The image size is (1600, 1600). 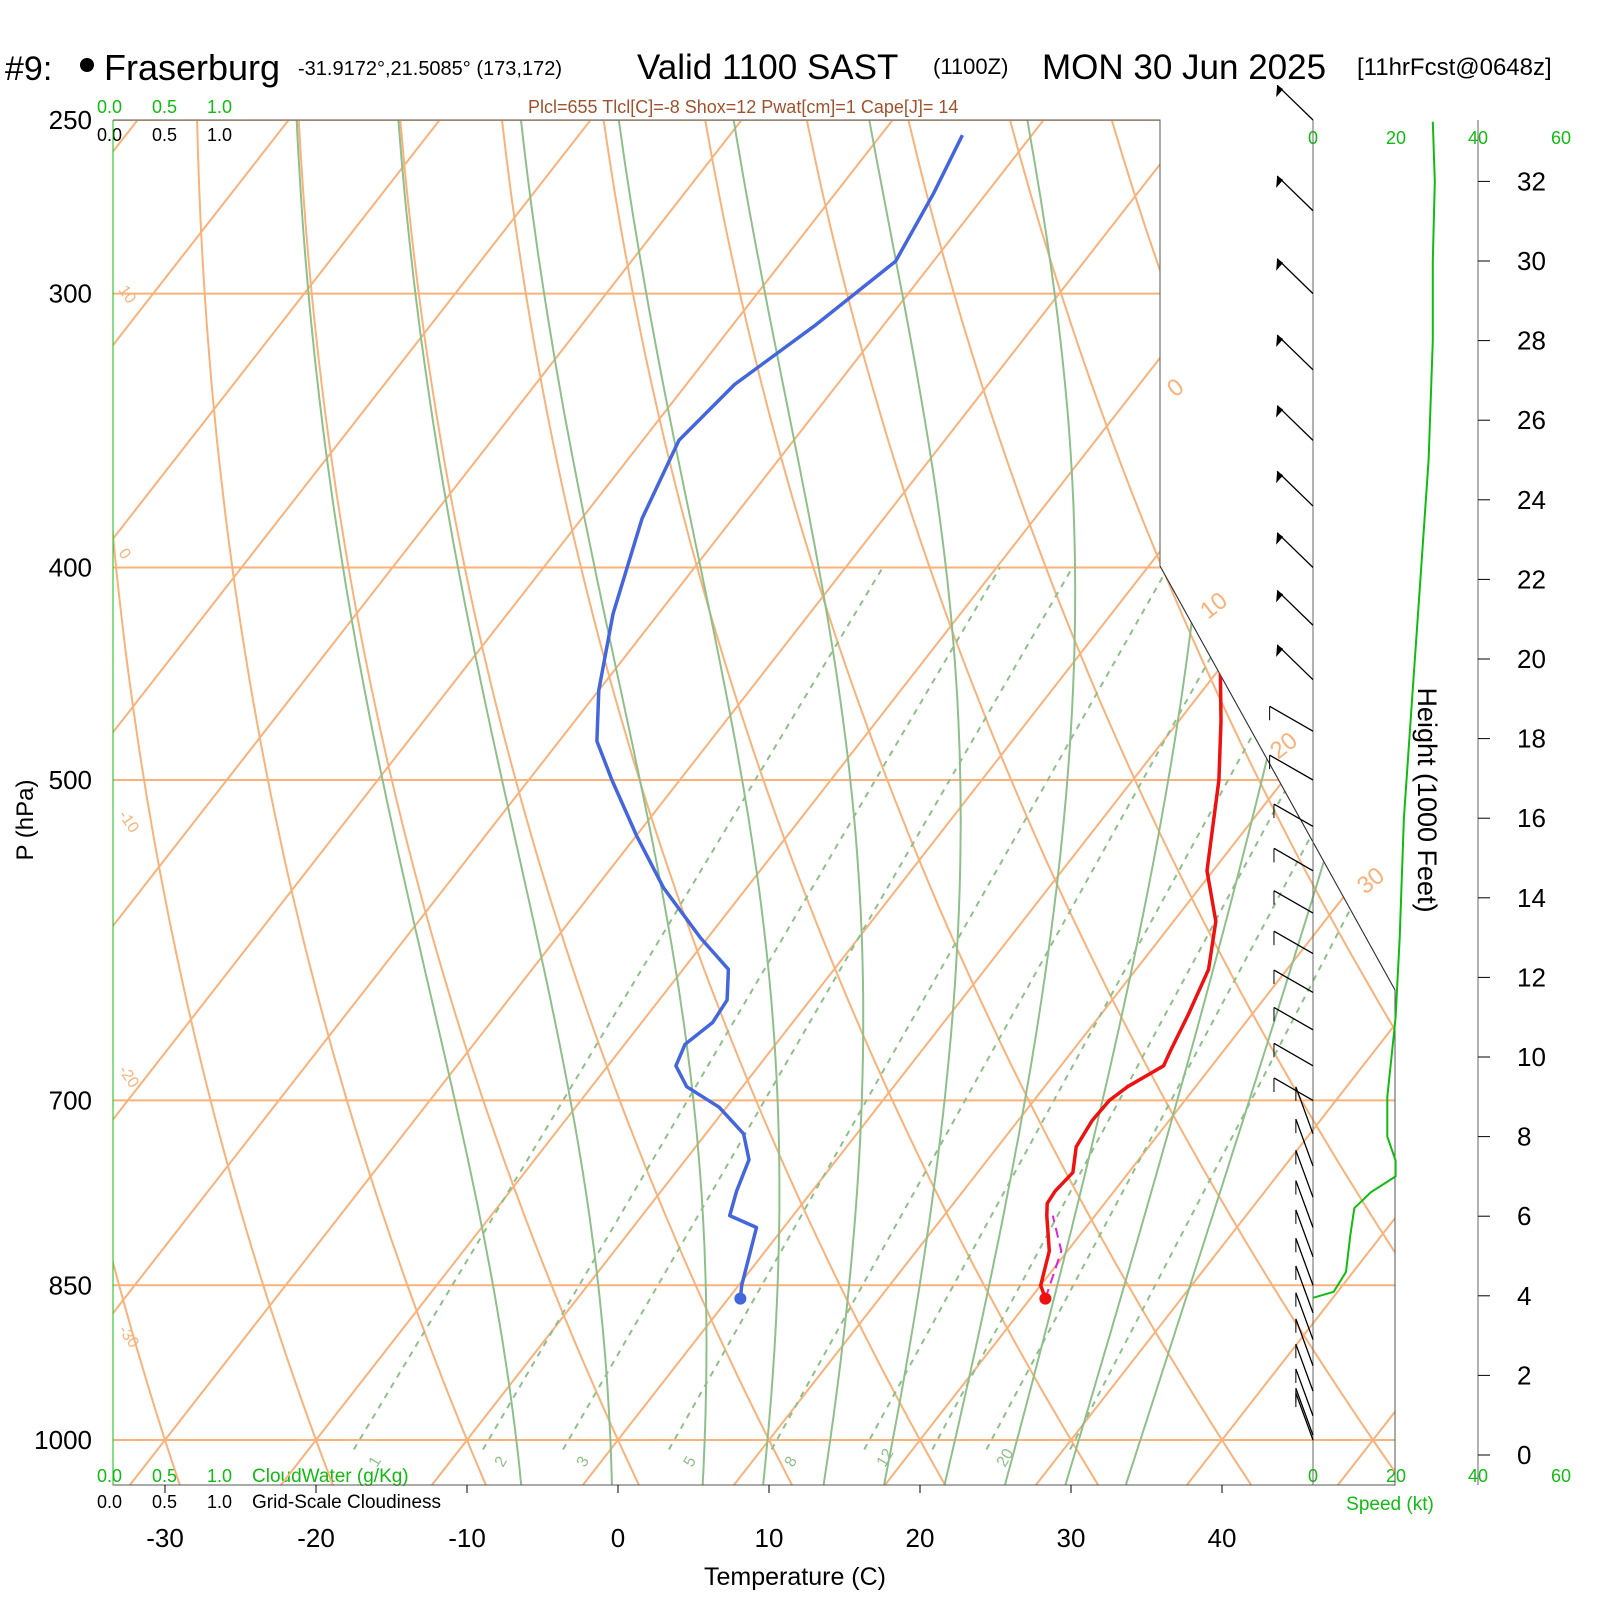 I want to click on surface-dewpoint-dot, so click(x=740, y=1298).